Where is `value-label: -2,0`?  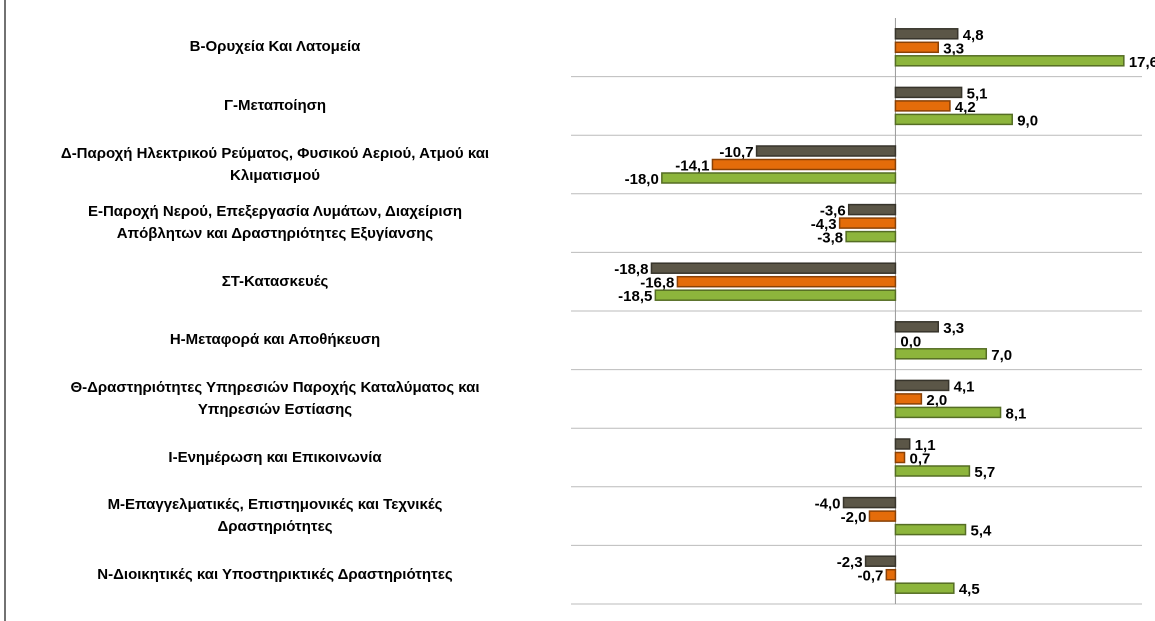 value-label: -2,0 is located at coordinates (854, 517).